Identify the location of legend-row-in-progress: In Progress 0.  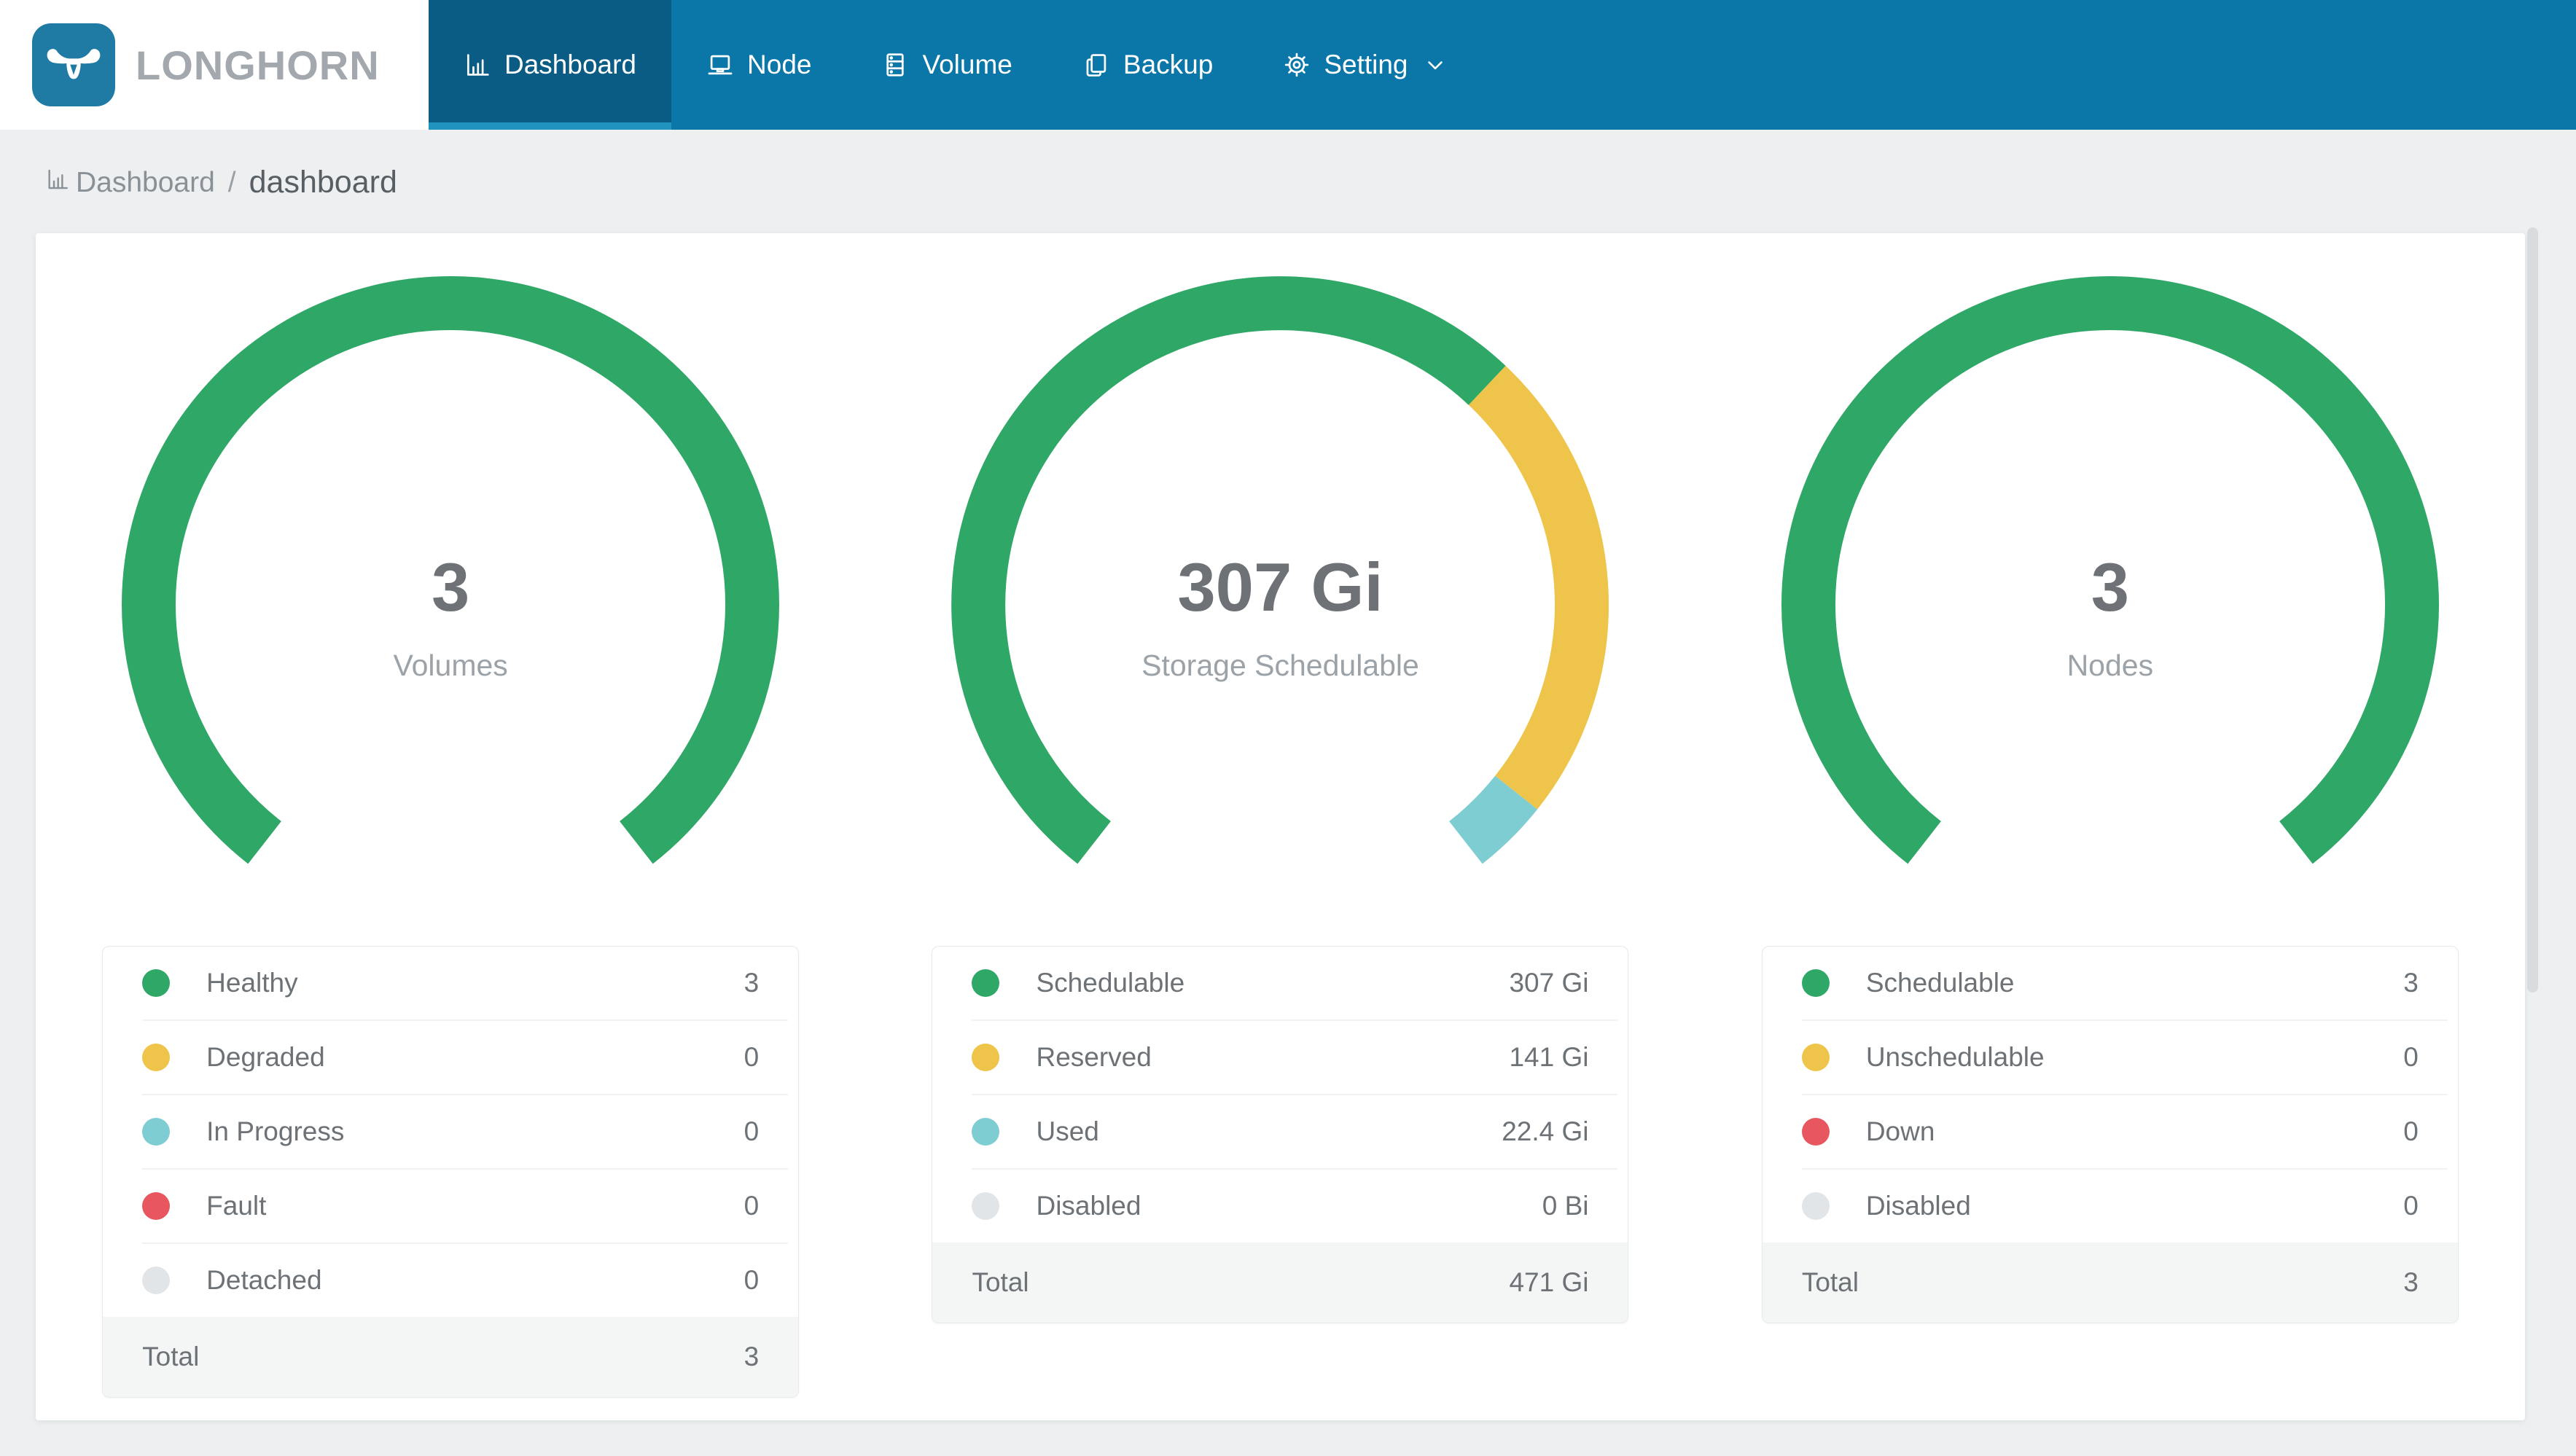
(451, 1131).